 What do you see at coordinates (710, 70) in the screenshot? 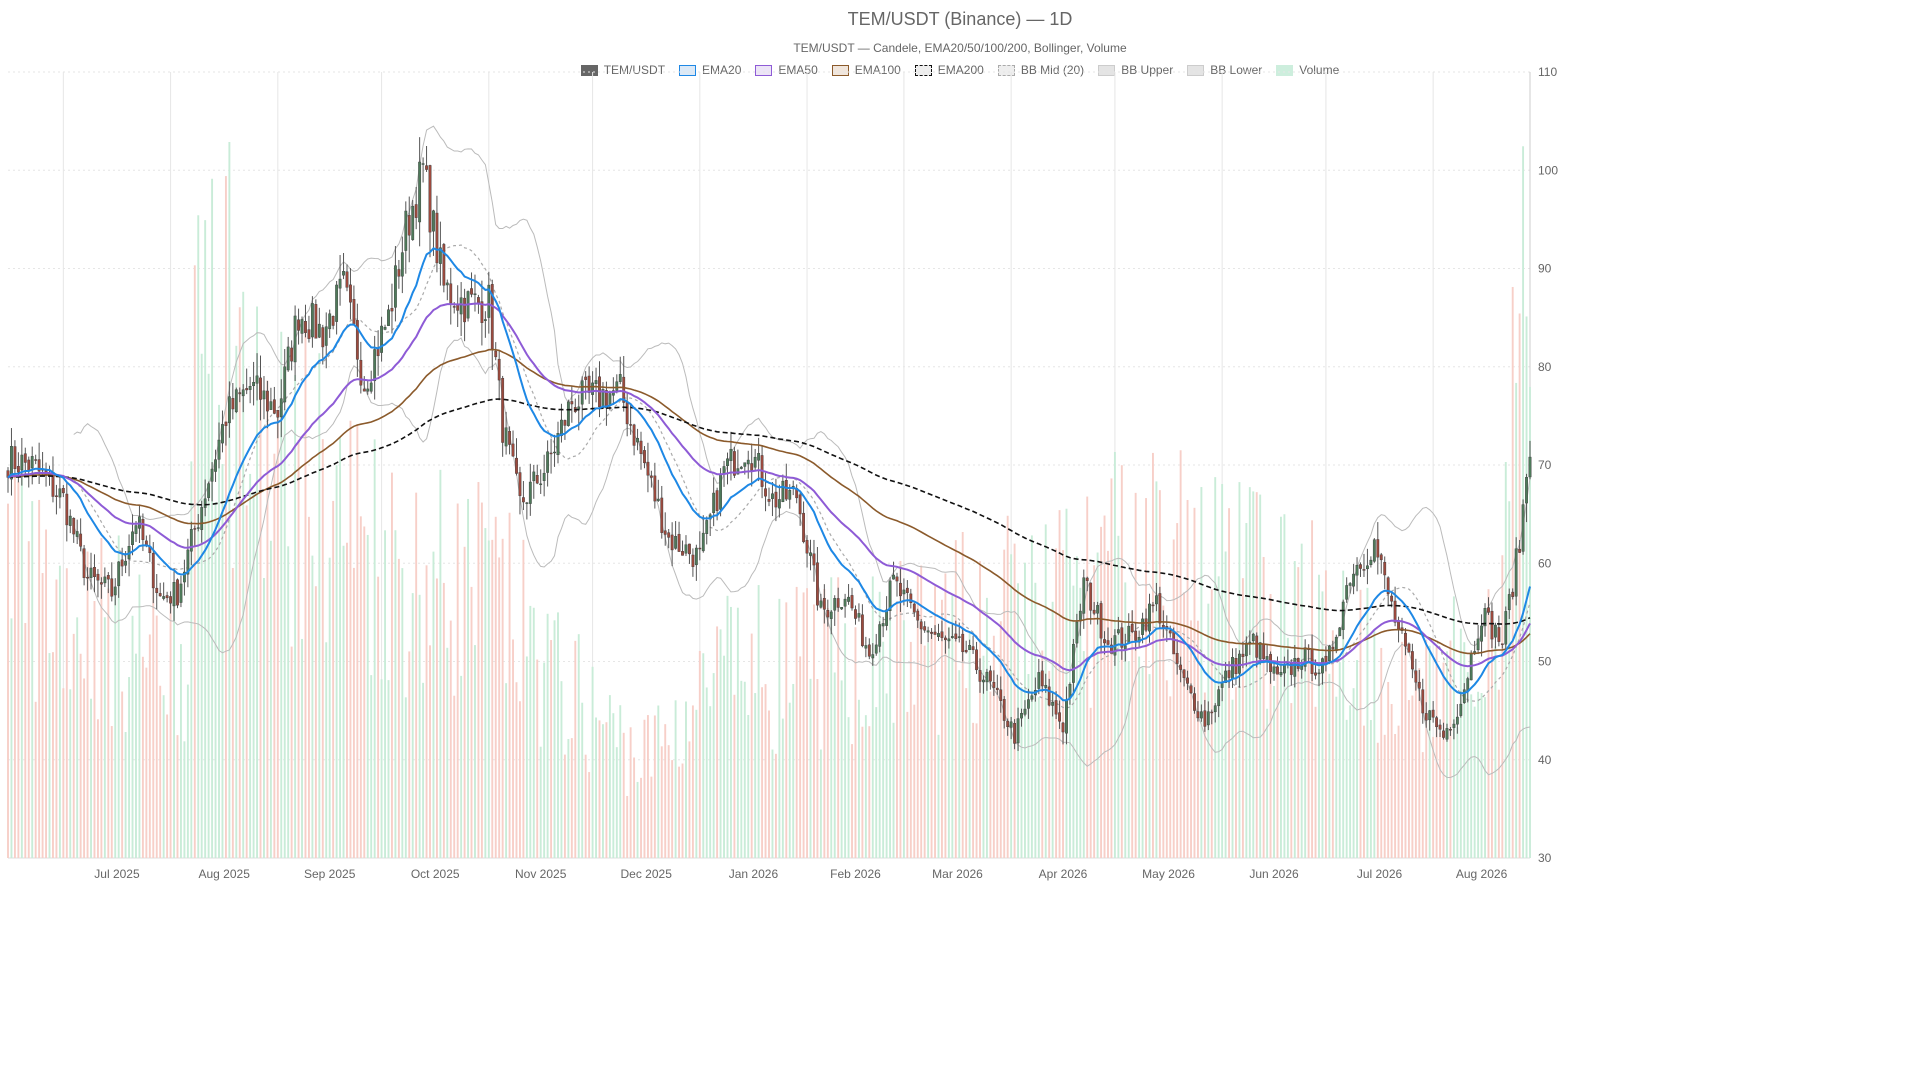
I see `legend-item-ema20: EMA20` at bounding box center [710, 70].